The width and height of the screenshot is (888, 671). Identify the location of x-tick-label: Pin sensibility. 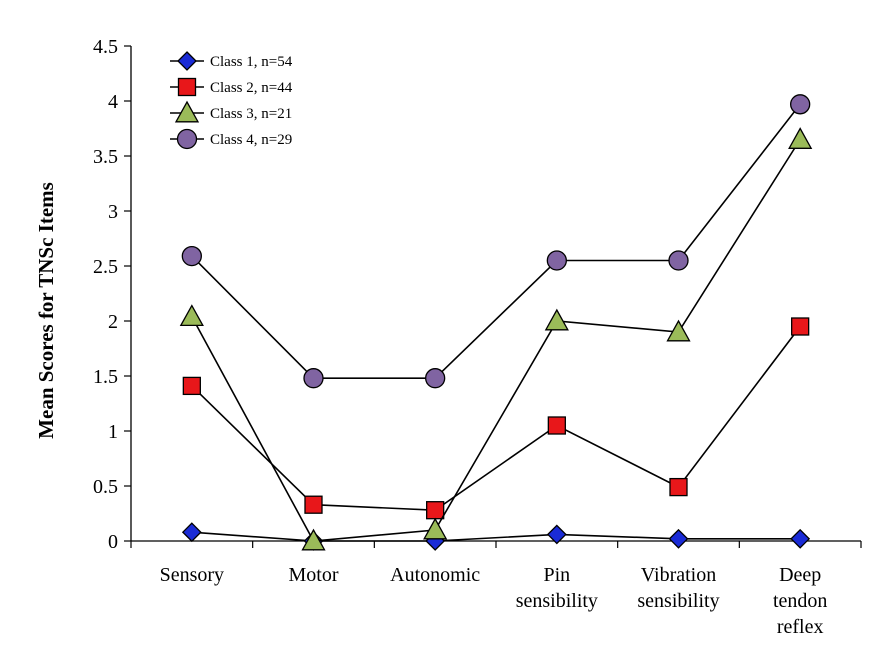
(557, 588).